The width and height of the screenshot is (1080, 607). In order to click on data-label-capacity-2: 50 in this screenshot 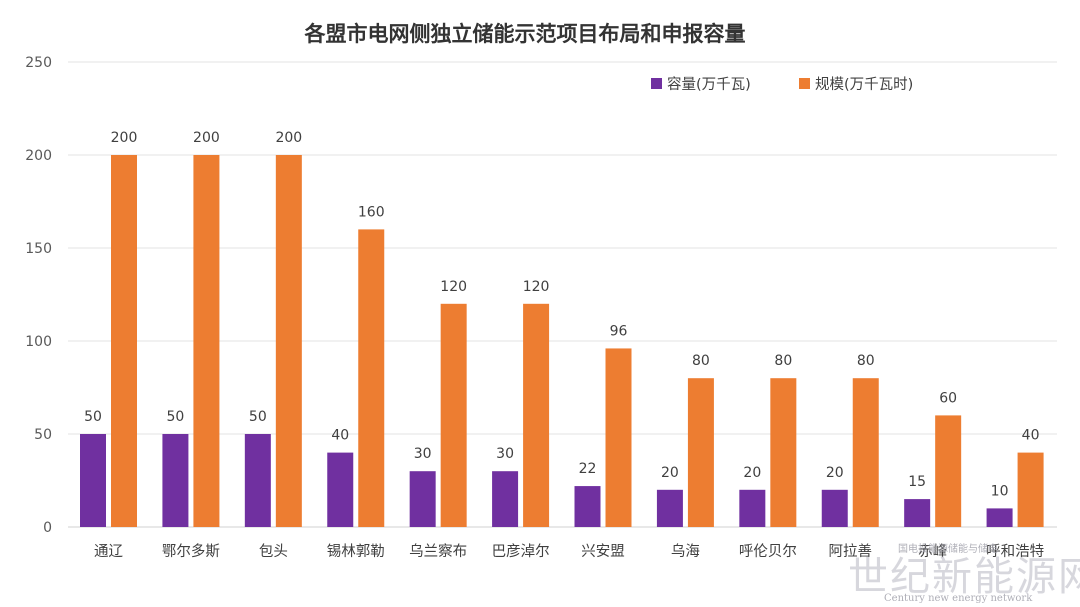, I will do `click(258, 417)`.